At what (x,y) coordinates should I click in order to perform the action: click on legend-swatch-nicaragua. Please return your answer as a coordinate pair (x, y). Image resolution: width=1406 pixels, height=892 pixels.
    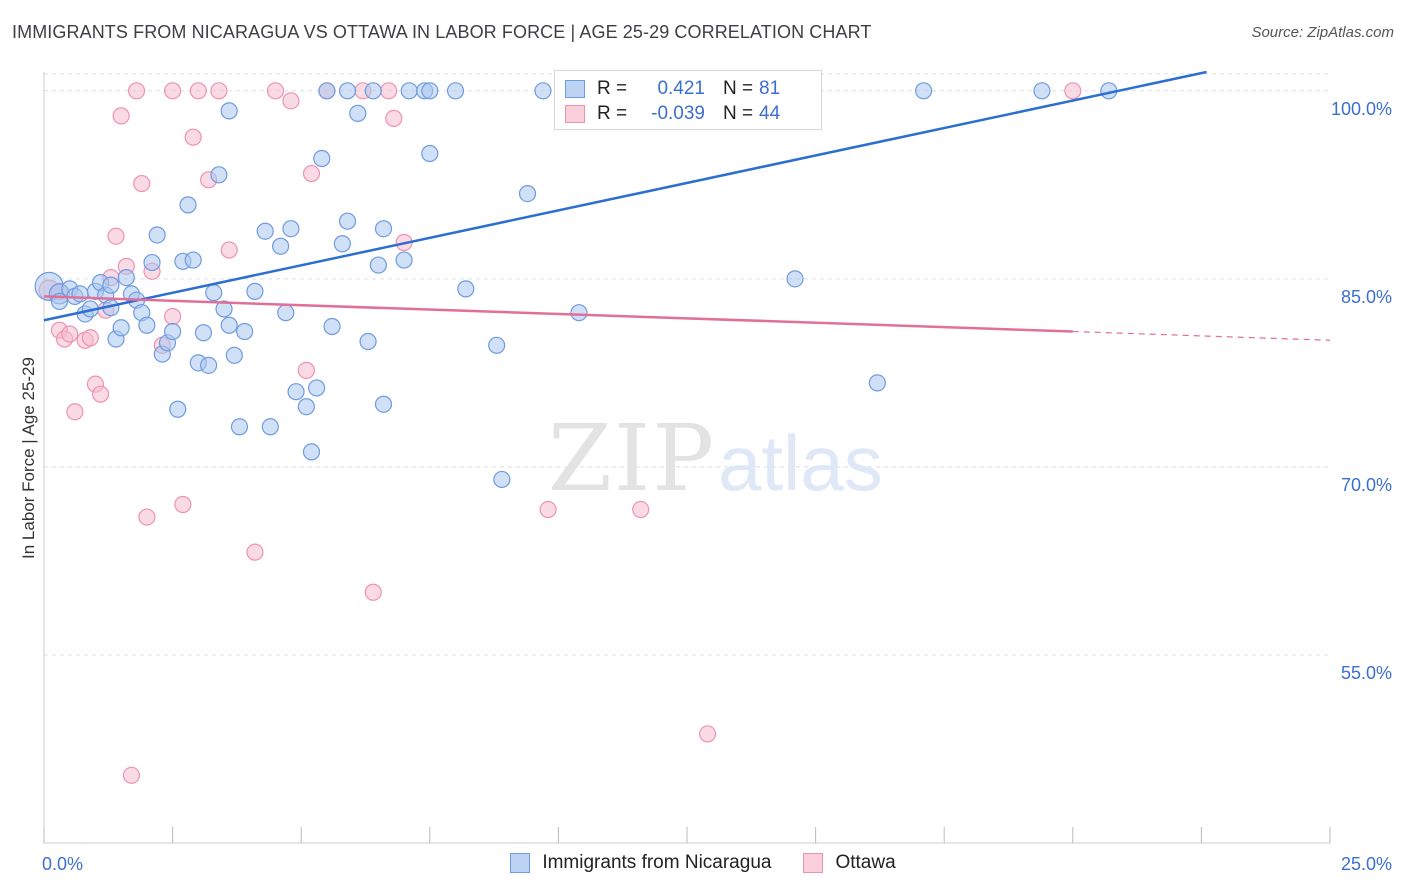
    Looking at the image, I should click on (575, 89).